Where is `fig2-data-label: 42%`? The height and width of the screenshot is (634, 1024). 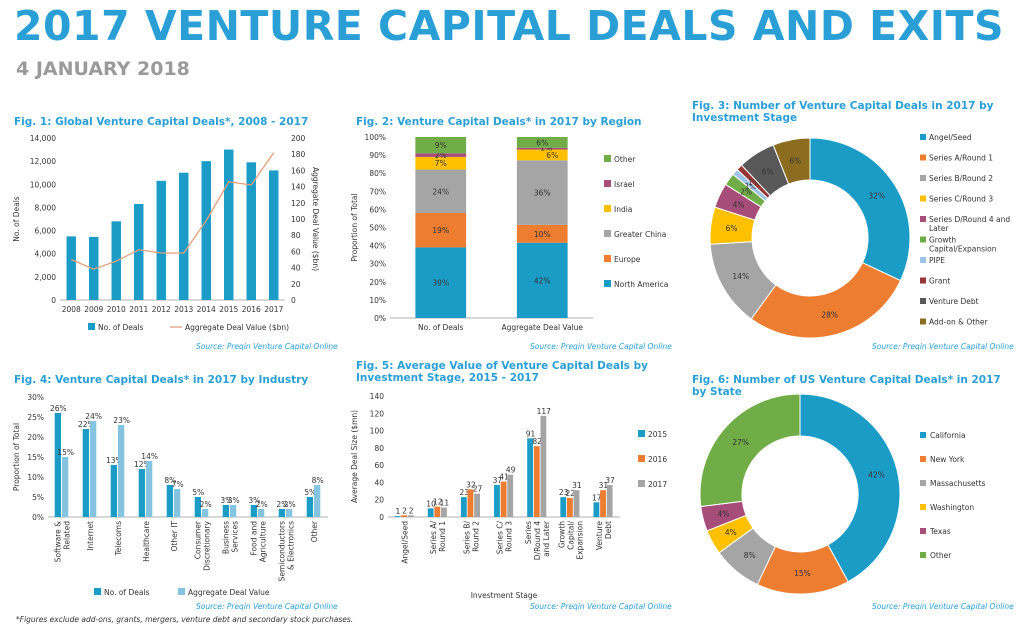 fig2-data-label: 42% is located at coordinates (542, 280).